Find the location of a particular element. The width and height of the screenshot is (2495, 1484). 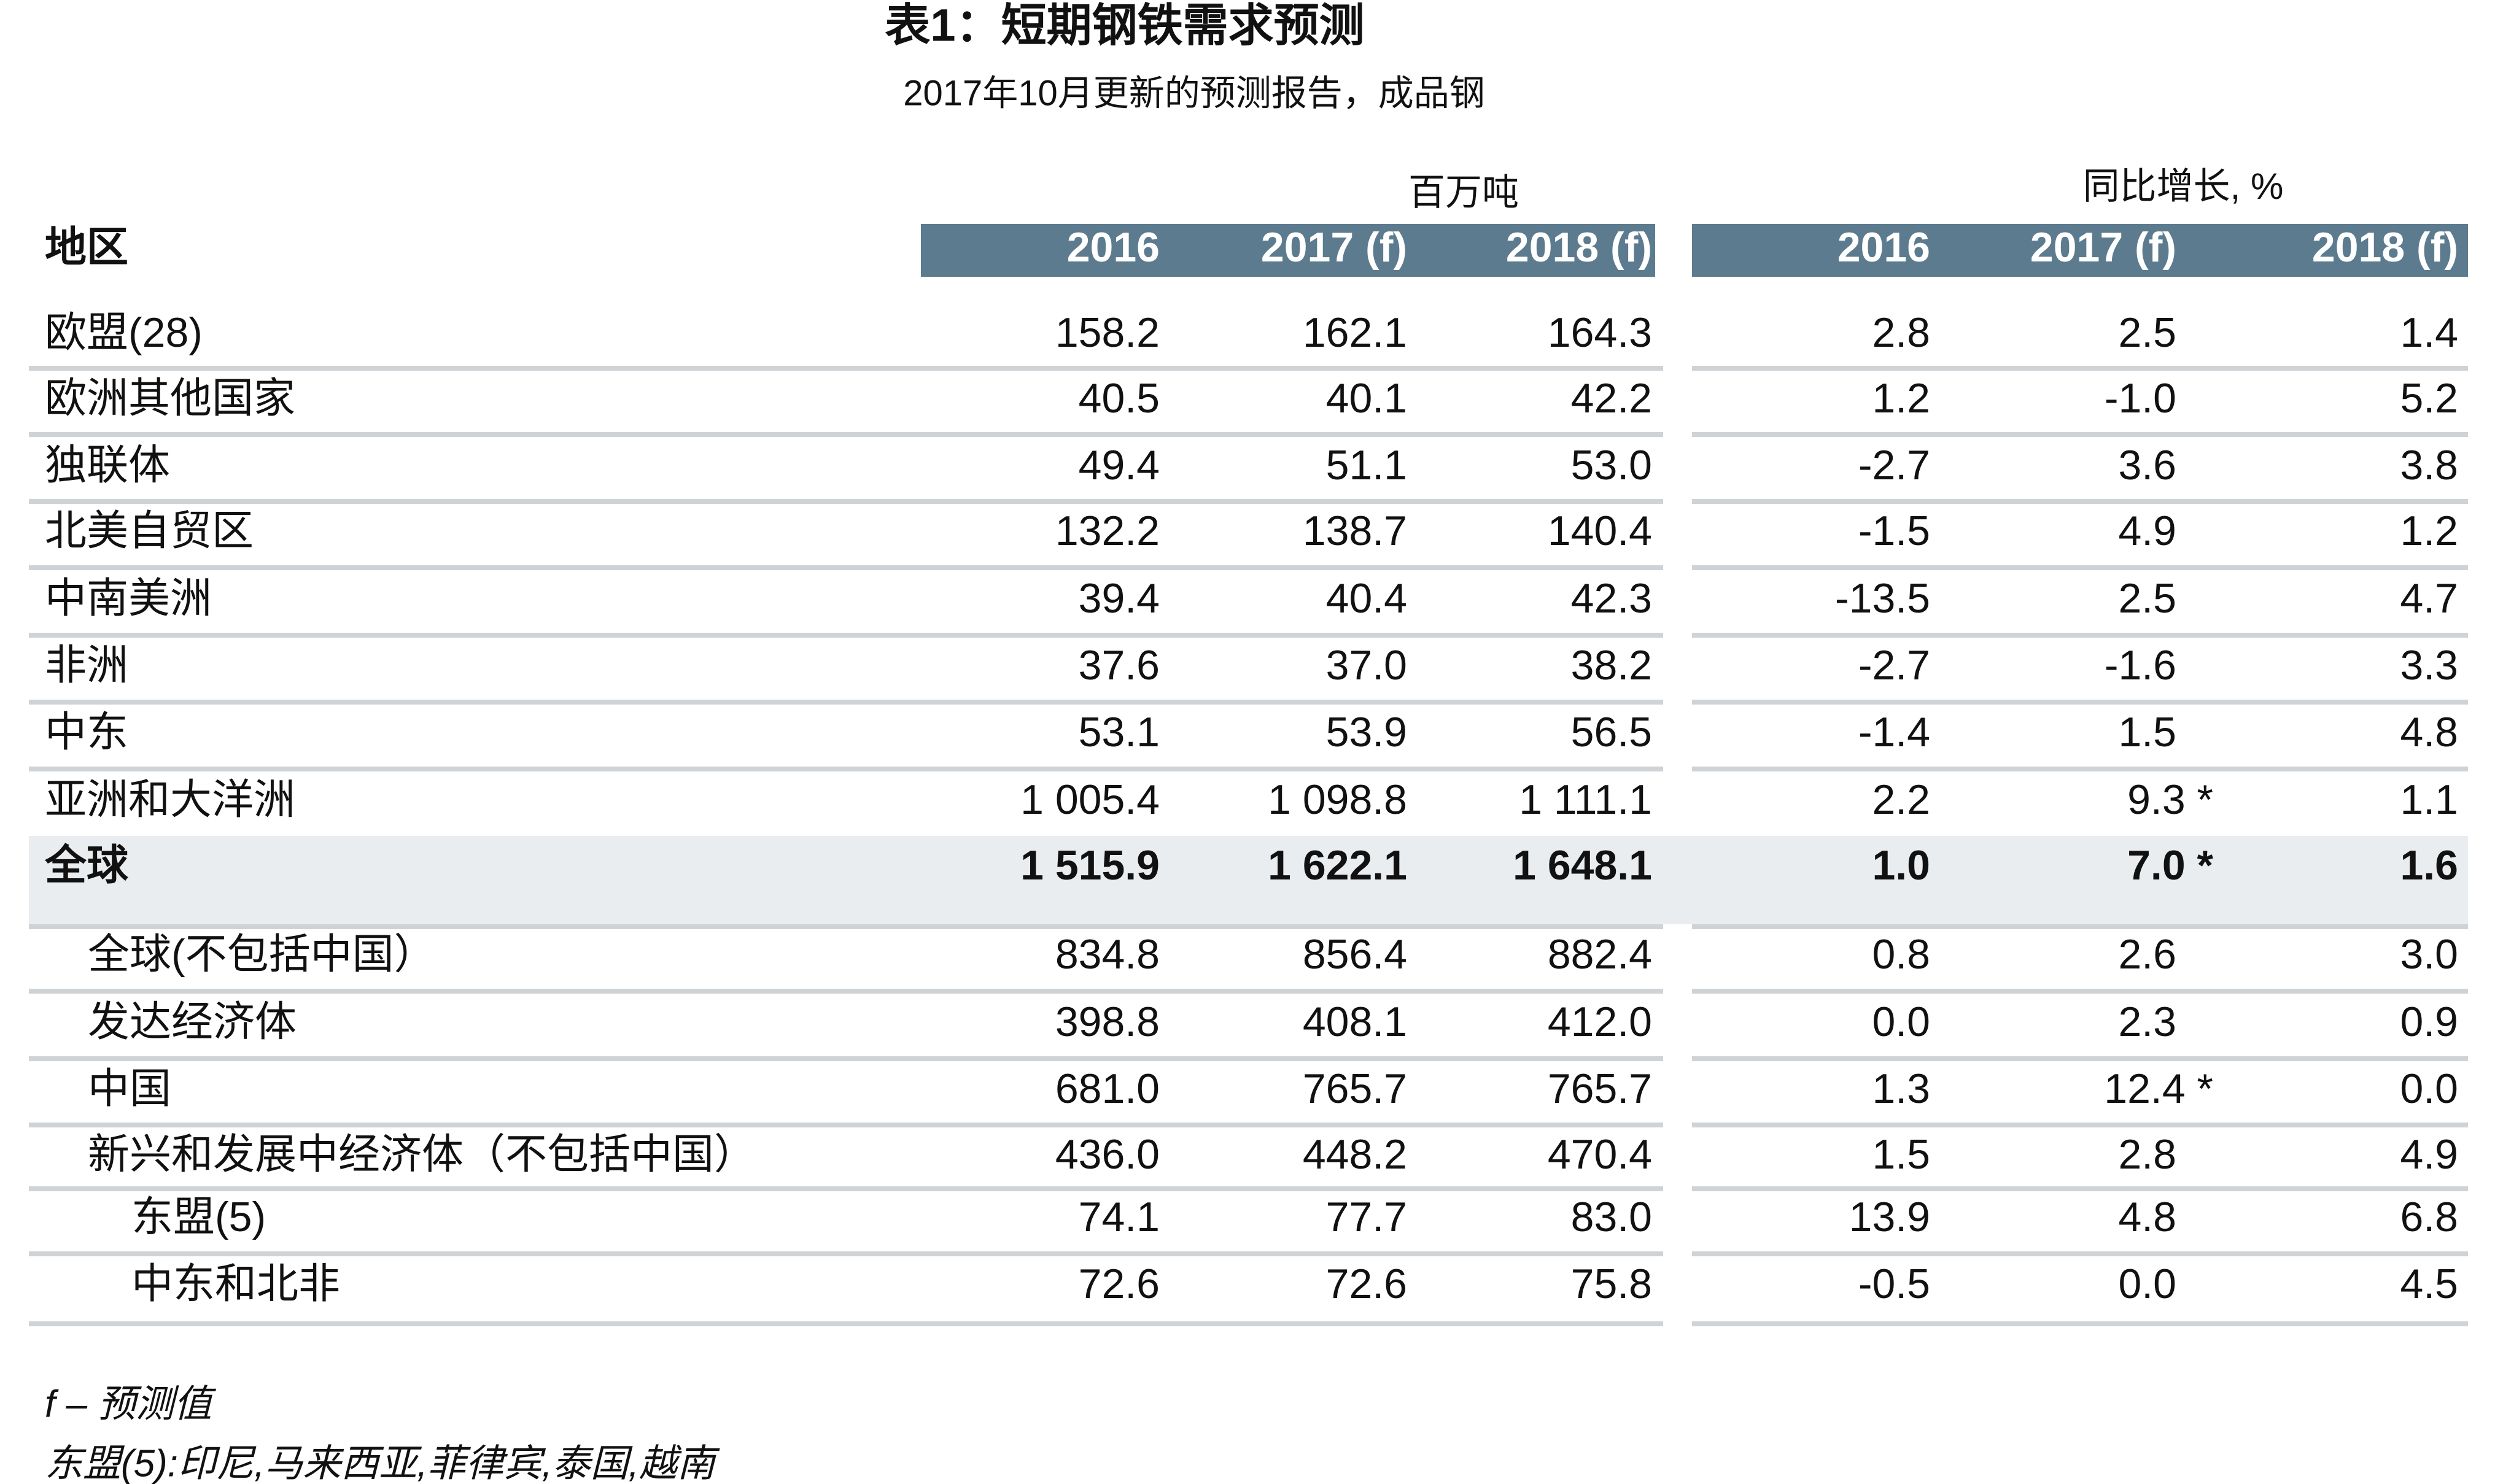

cell: 3.3 is located at coordinates (2429, 665).